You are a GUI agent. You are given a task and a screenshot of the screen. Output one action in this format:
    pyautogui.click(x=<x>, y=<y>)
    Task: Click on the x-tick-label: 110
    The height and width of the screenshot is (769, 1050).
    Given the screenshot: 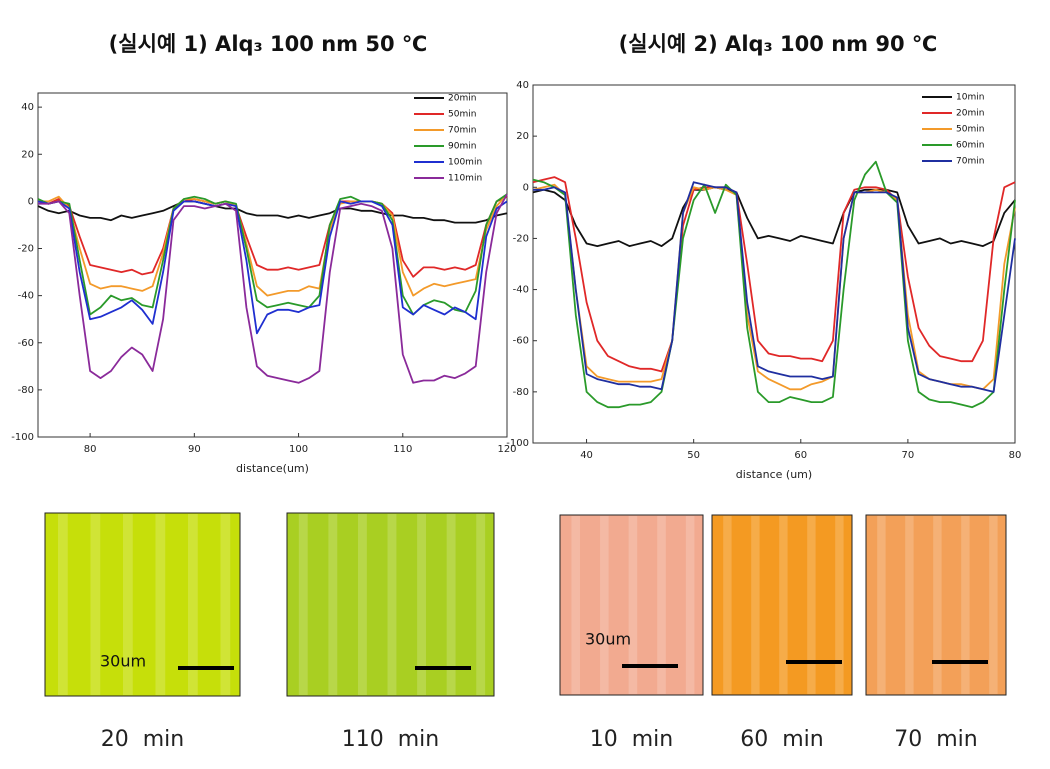 What is the action you would take?
    pyautogui.click(x=402, y=449)
    